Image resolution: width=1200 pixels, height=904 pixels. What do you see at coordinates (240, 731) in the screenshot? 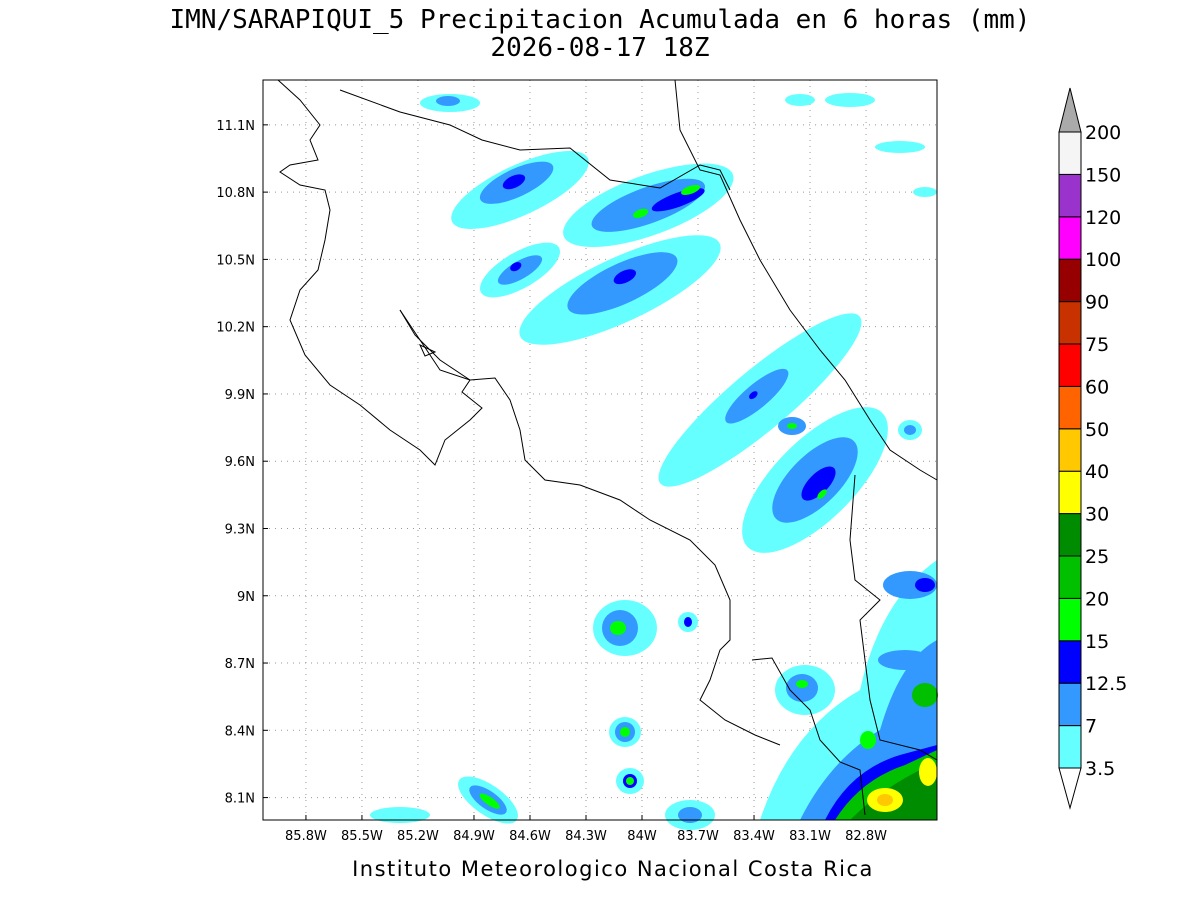
I see `y-tick-label: 8.4N` at bounding box center [240, 731].